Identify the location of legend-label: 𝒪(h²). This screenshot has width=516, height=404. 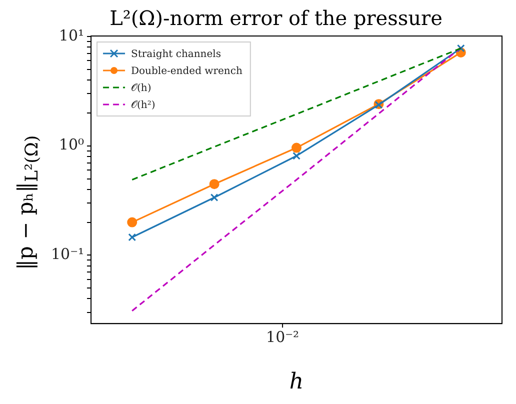
(143, 106).